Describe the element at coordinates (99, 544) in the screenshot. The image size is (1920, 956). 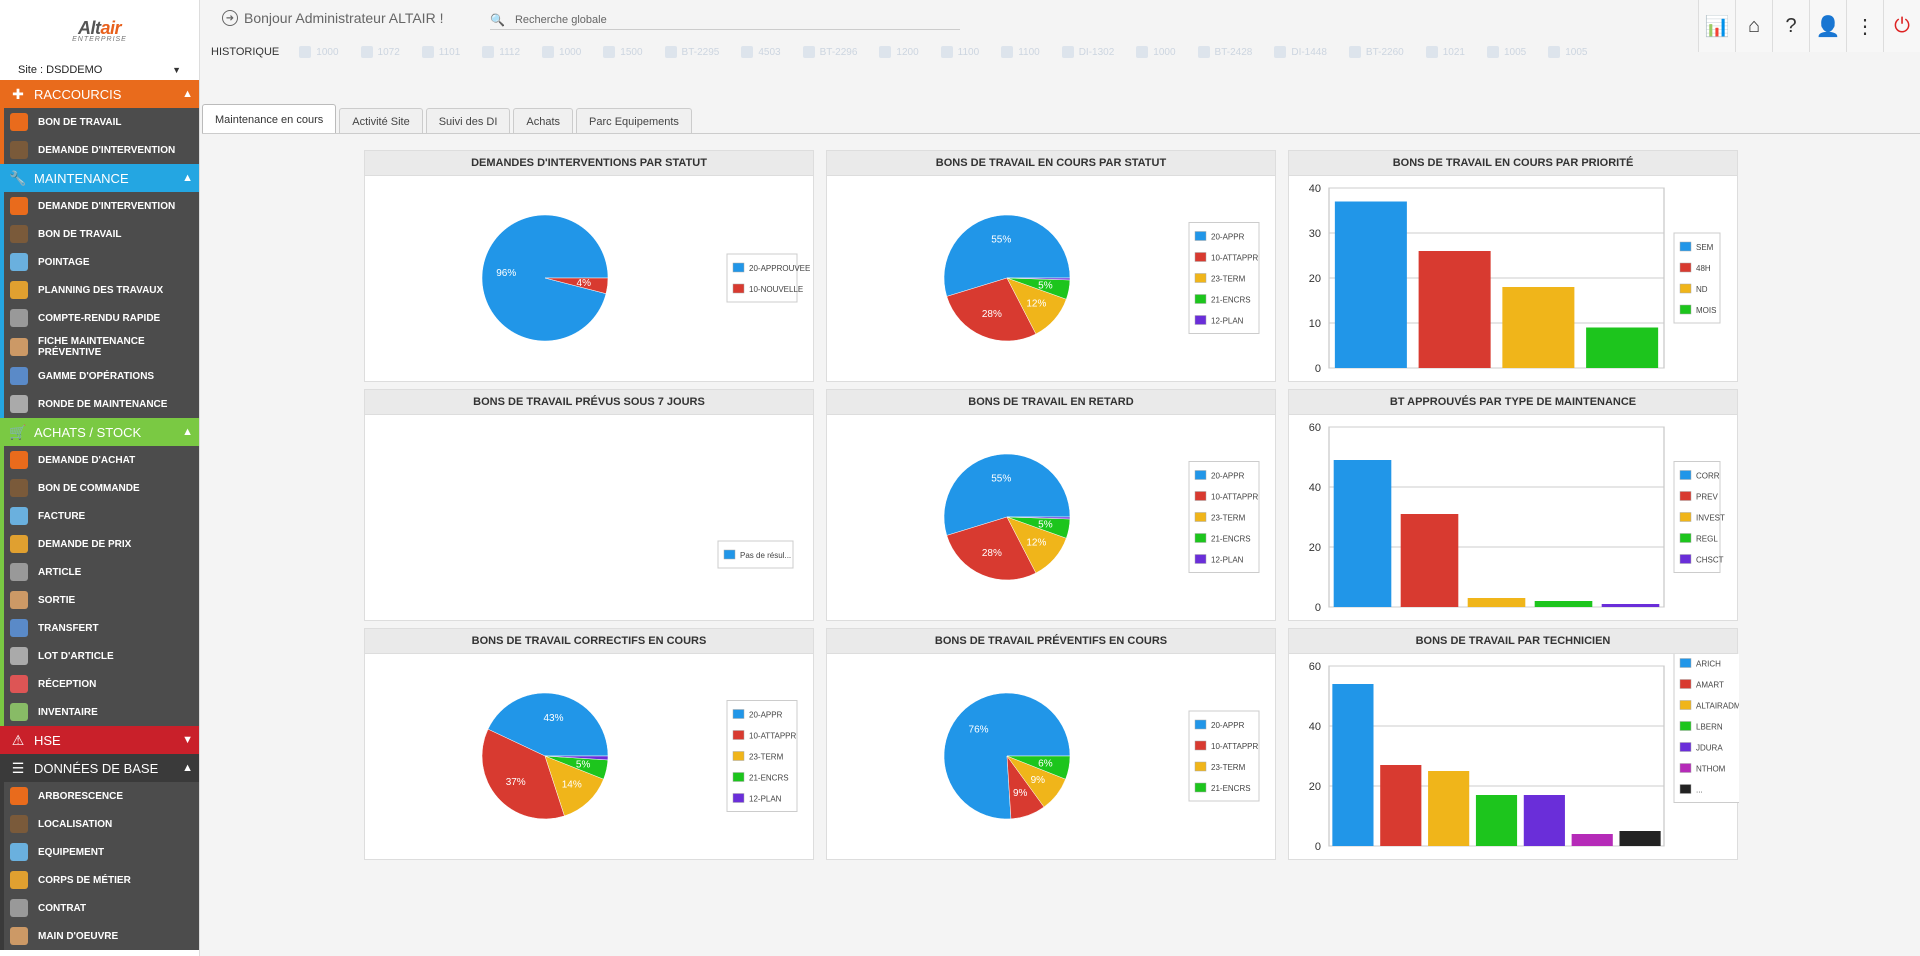
I see `sidebar-item: DEMANDE DE PRIX` at that location.